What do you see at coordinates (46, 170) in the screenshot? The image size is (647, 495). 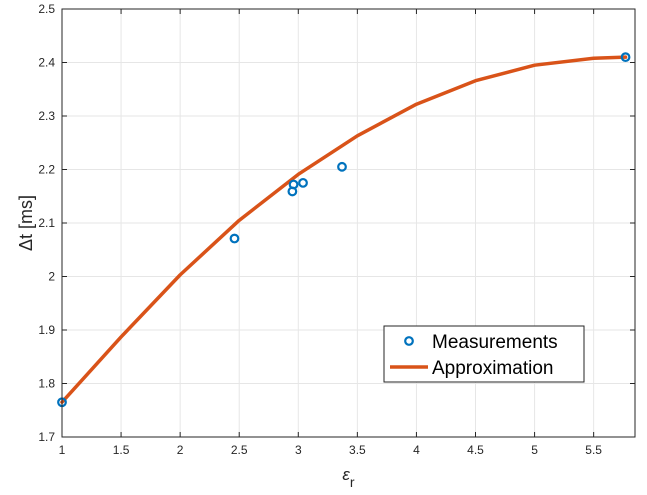 I see `y-tick-label: 2.2` at bounding box center [46, 170].